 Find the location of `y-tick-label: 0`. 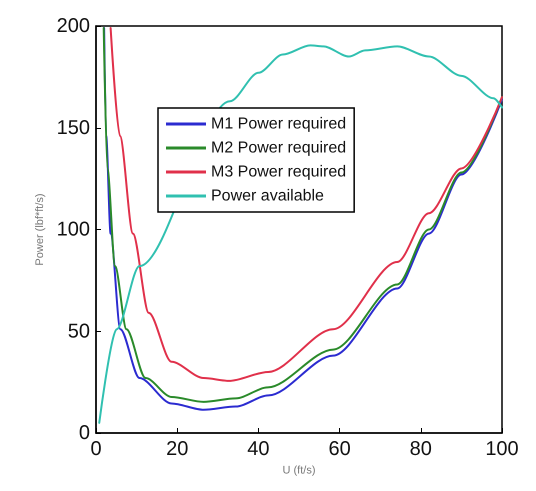

y-tick-label: 0 is located at coordinates (84, 433).